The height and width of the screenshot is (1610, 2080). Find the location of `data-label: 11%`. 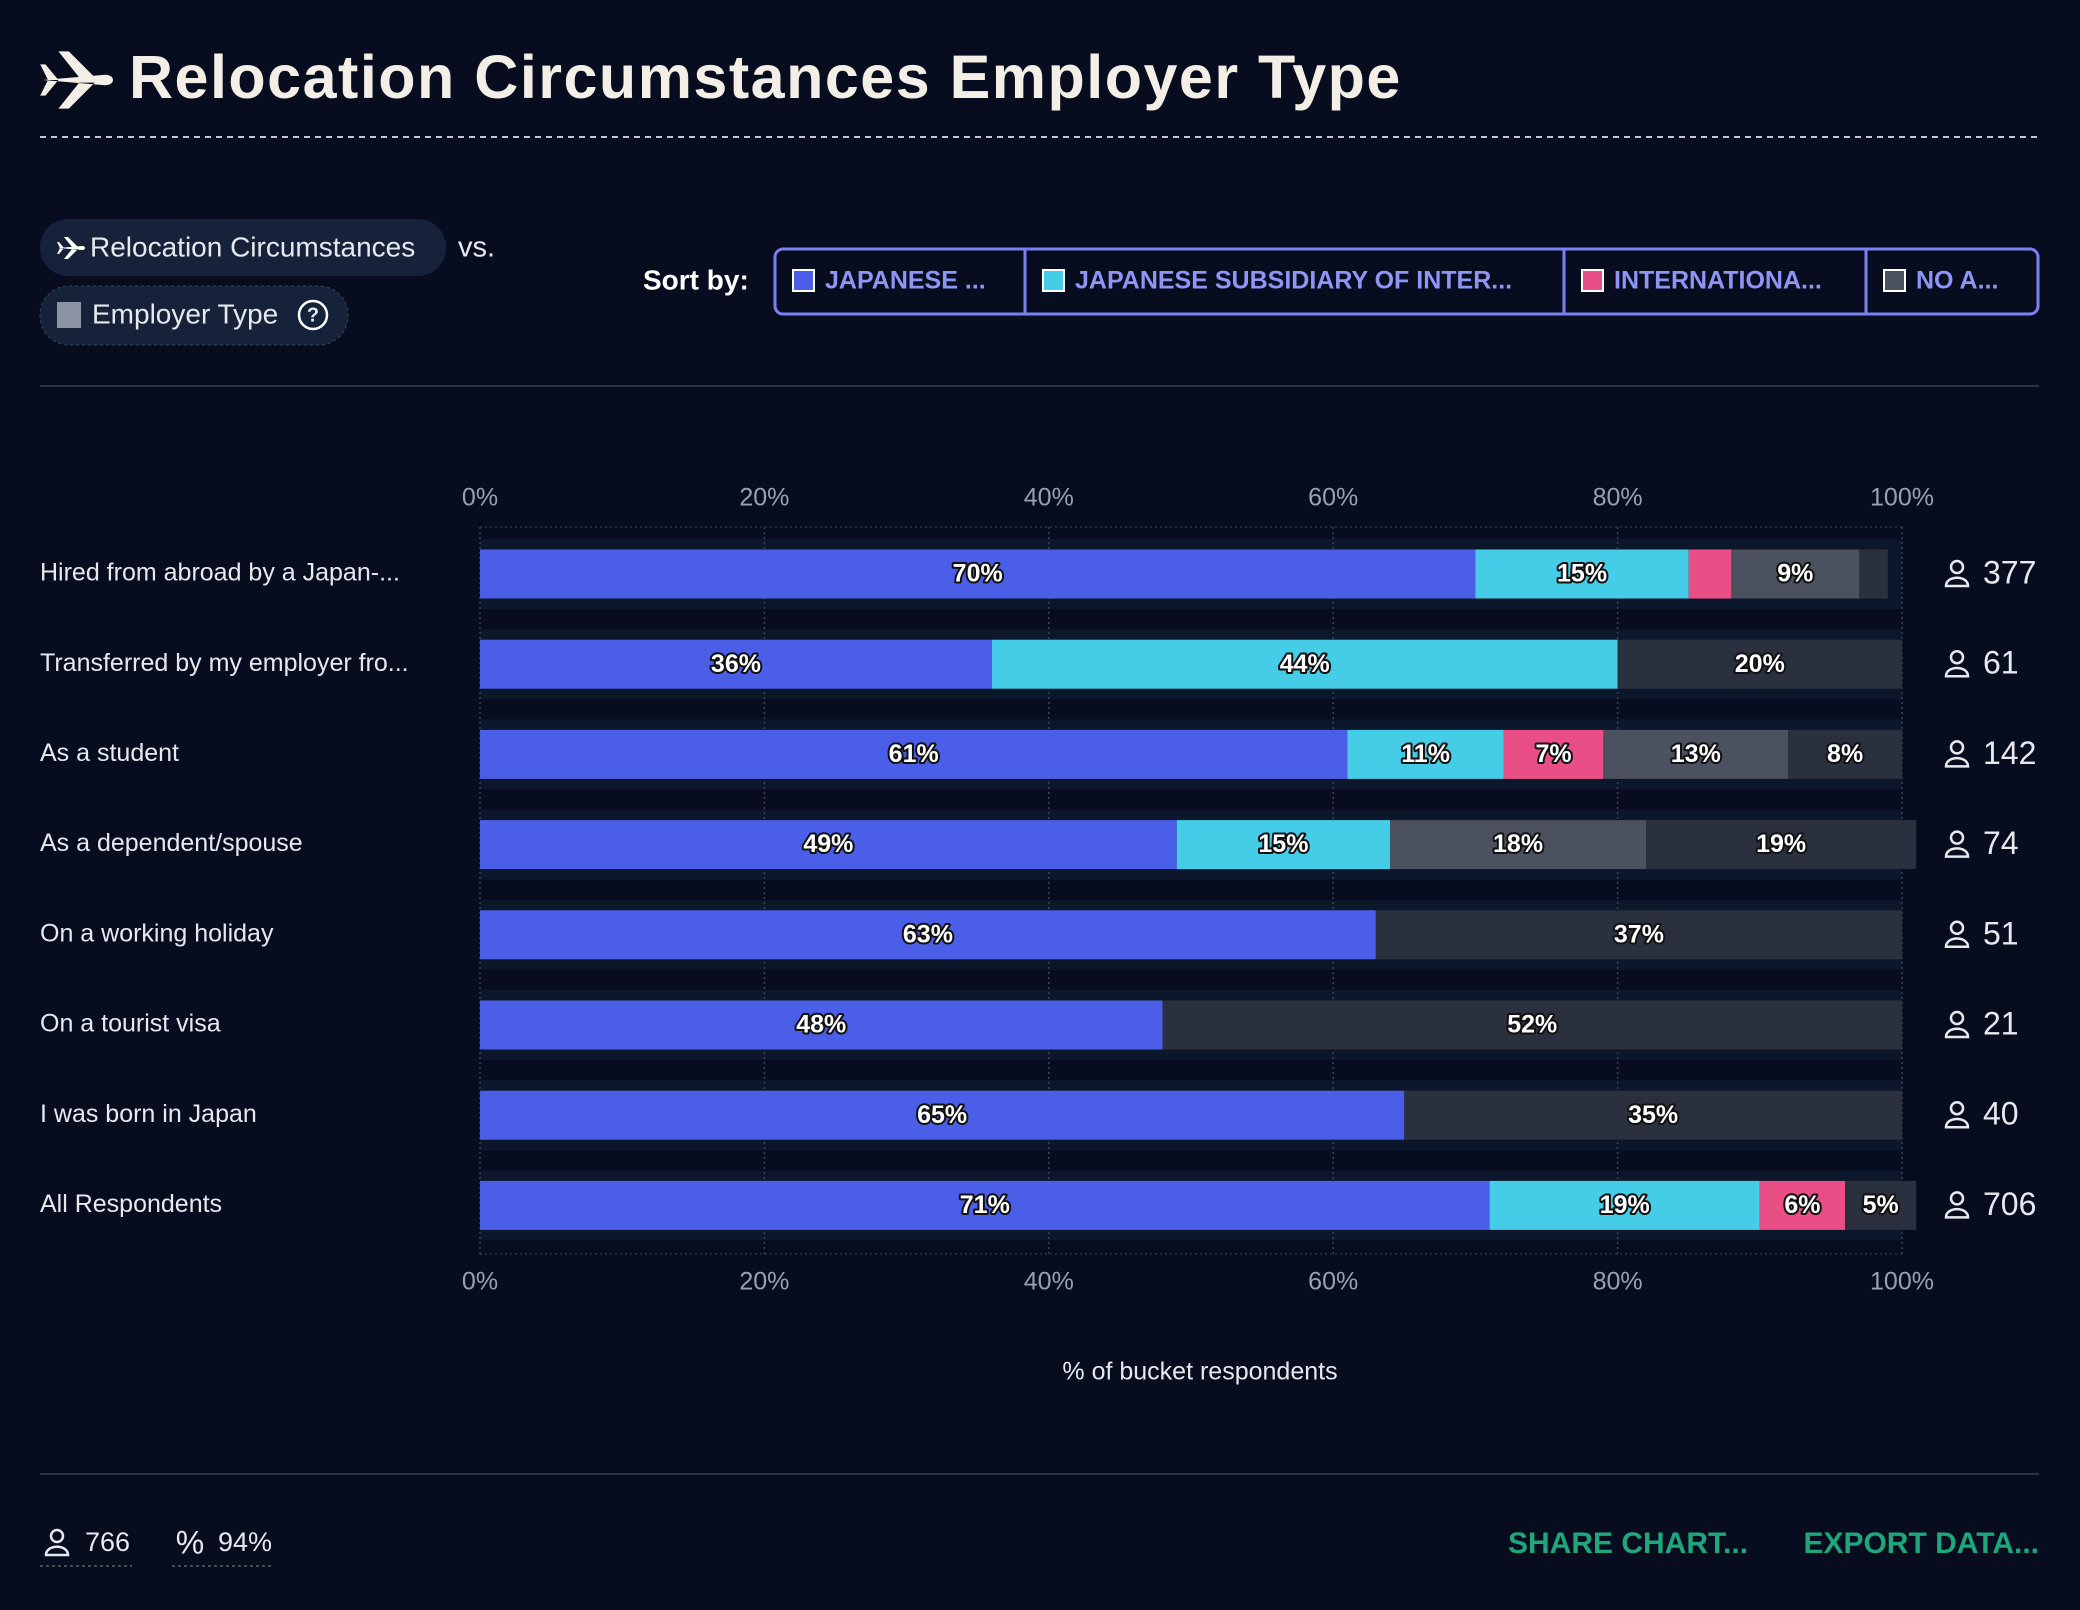

data-label: 11% is located at coordinates (1425, 754).